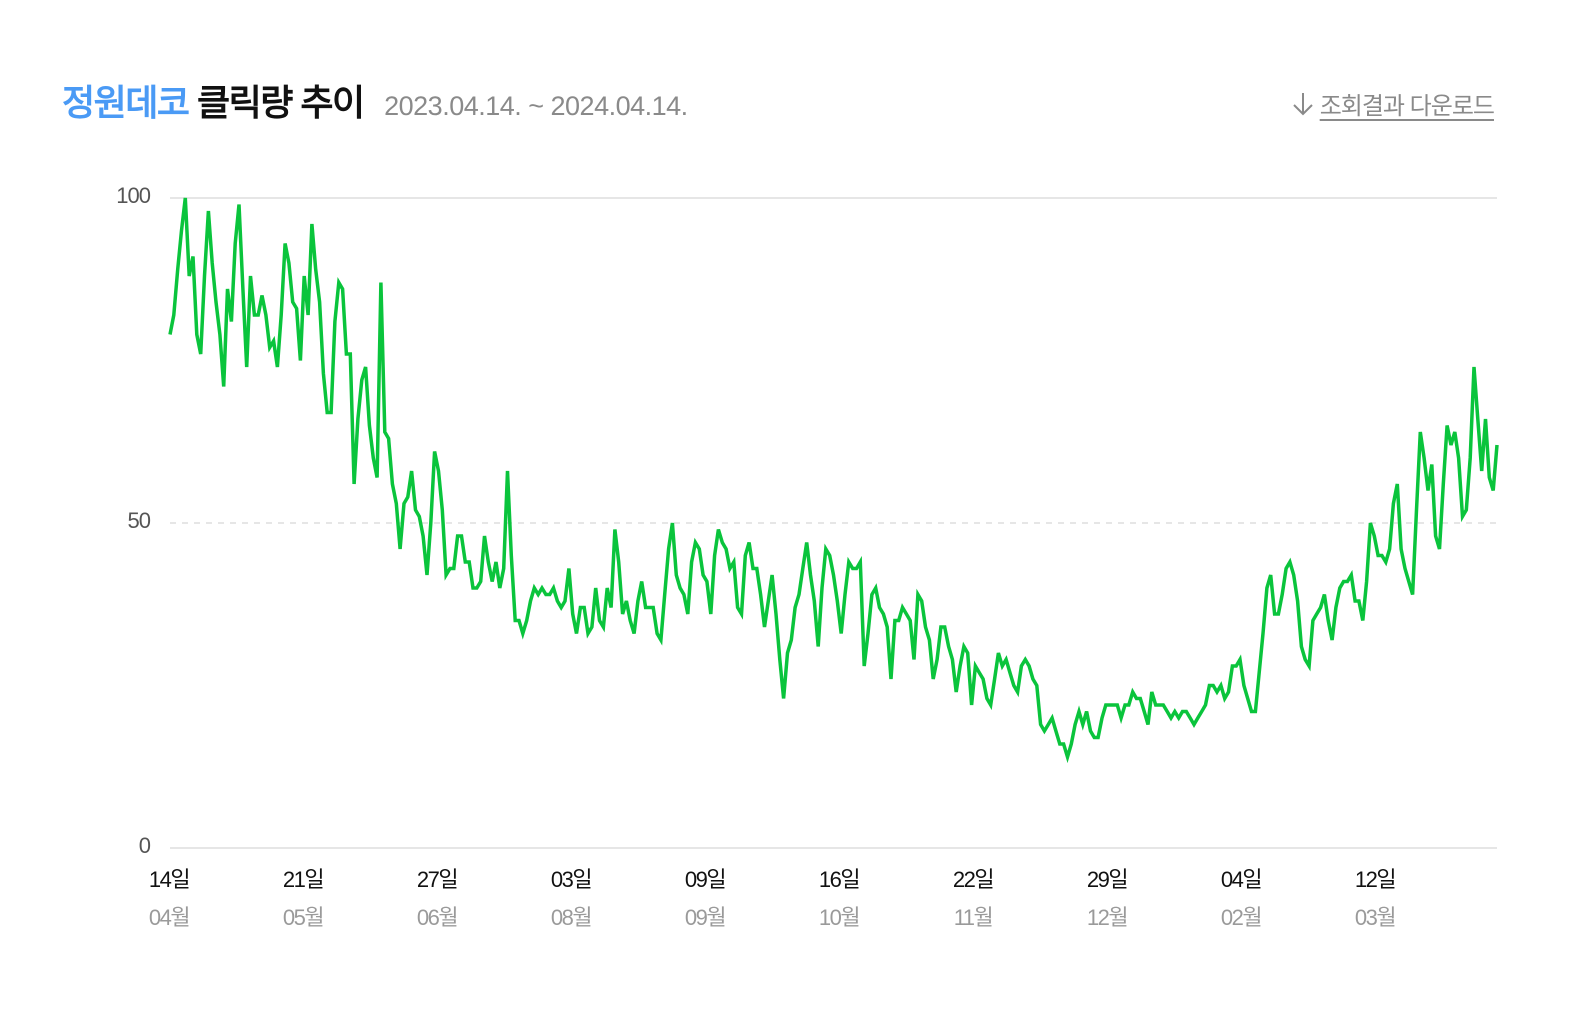  What do you see at coordinates (1241, 879) in the screenshot?
I see `x-tick-day: 04일` at bounding box center [1241, 879].